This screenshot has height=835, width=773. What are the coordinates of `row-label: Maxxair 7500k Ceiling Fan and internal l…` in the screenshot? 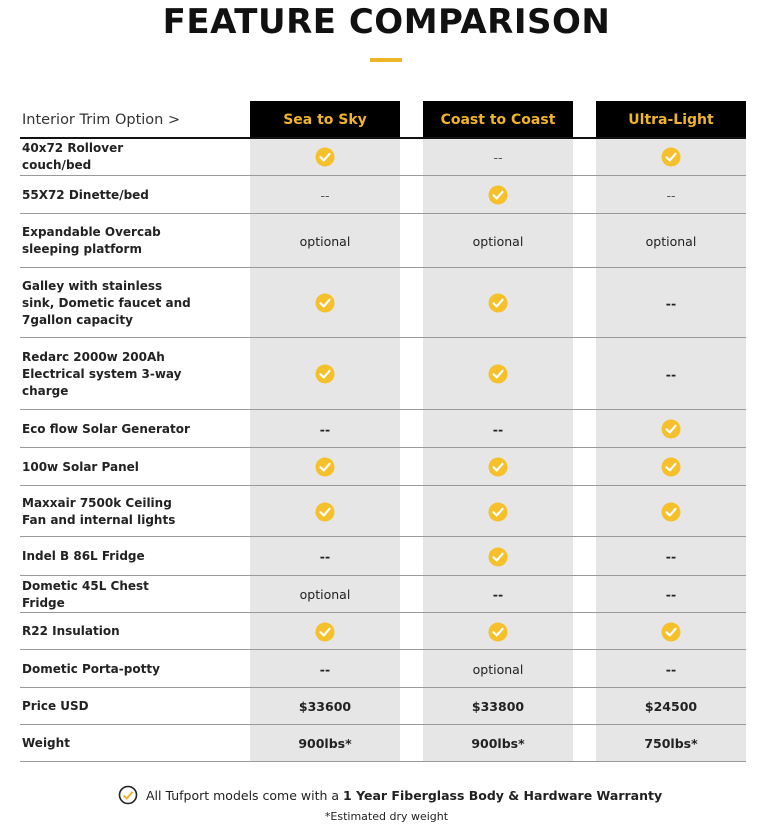 It's located at (99, 511).